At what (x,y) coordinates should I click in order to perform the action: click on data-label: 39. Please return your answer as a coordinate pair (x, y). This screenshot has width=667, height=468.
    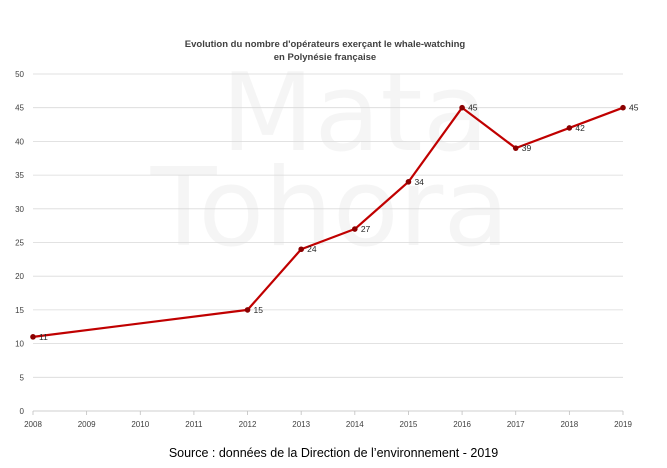
    Looking at the image, I should click on (527, 148).